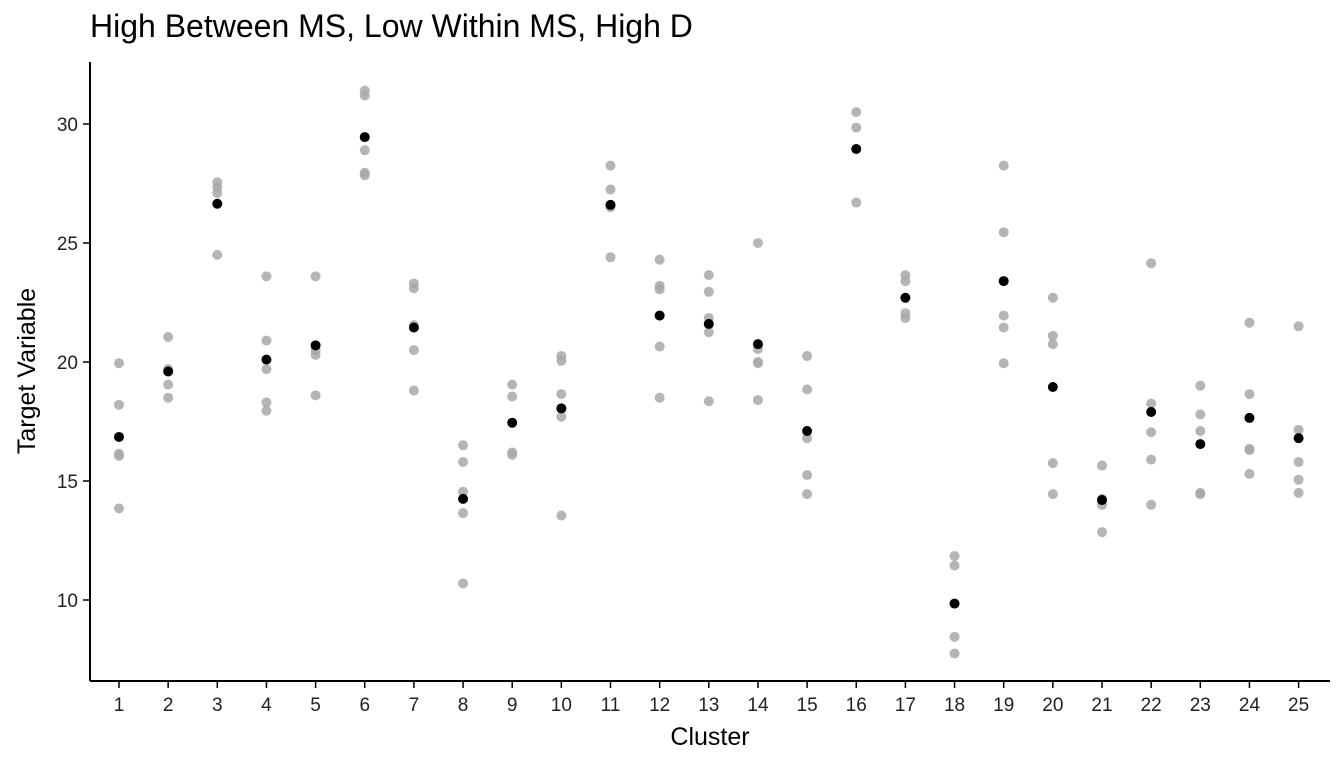 This screenshot has width=1344, height=768. What do you see at coordinates (1200, 705) in the screenshot?
I see `x-tick-label: 23` at bounding box center [1200, 705].